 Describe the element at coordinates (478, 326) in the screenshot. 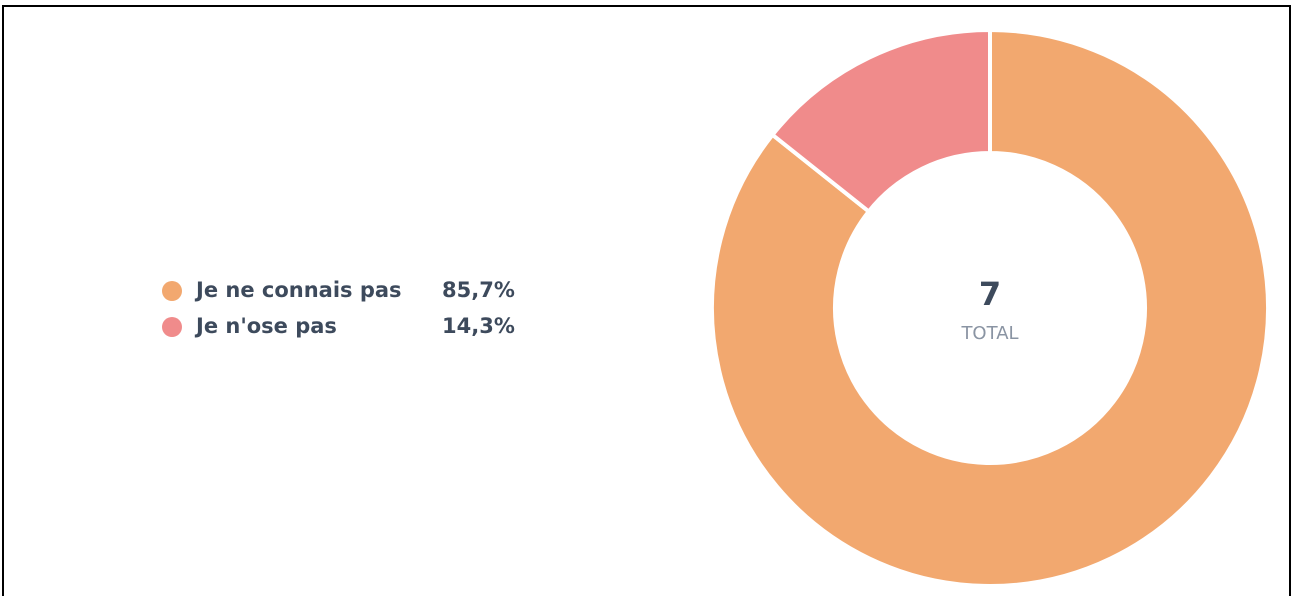

I see `legend-value: 14,3%` at that location.